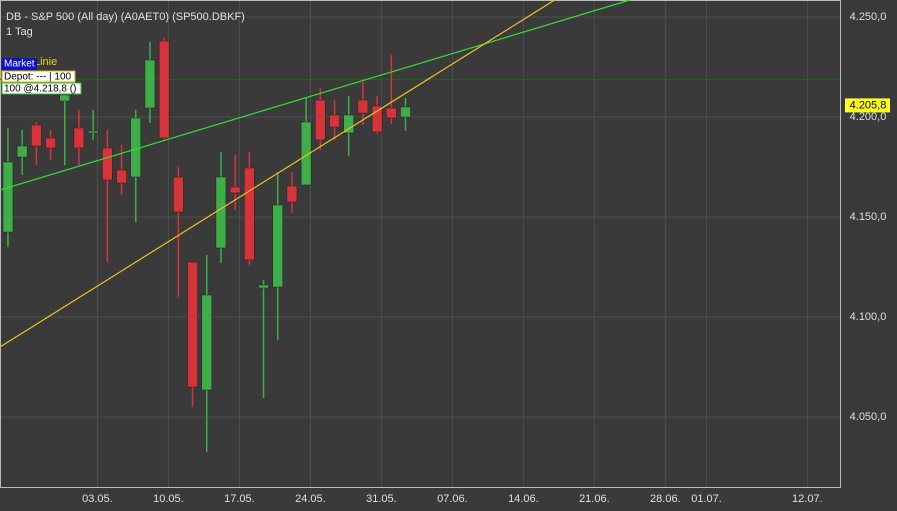  I want to click on market-label: Market, so click(19, 64).